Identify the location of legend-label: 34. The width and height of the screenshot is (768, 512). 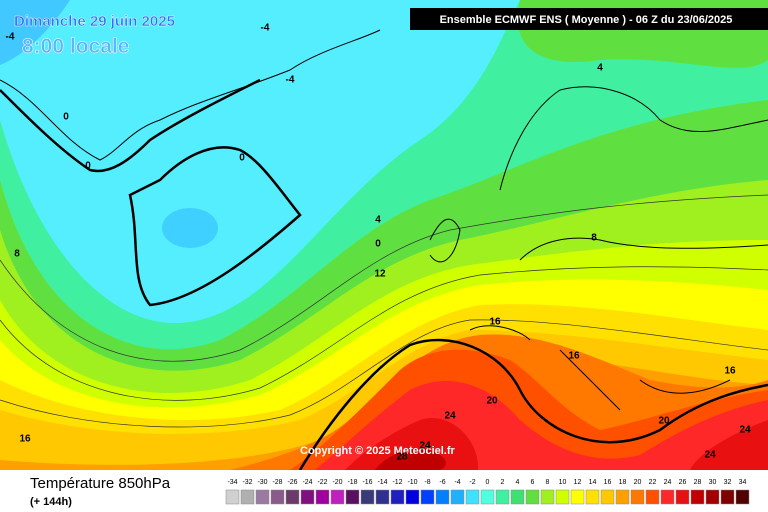
(743, 482).